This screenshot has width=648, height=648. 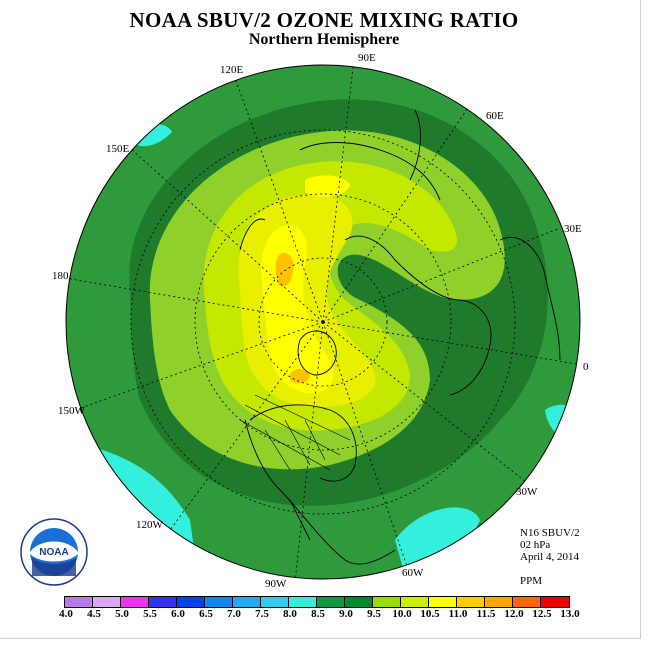 What do you see at coordinates (570, 614) in the screenshot?
I see `colorbar-tick-label: 13.0` at bounding box center [570, 614].